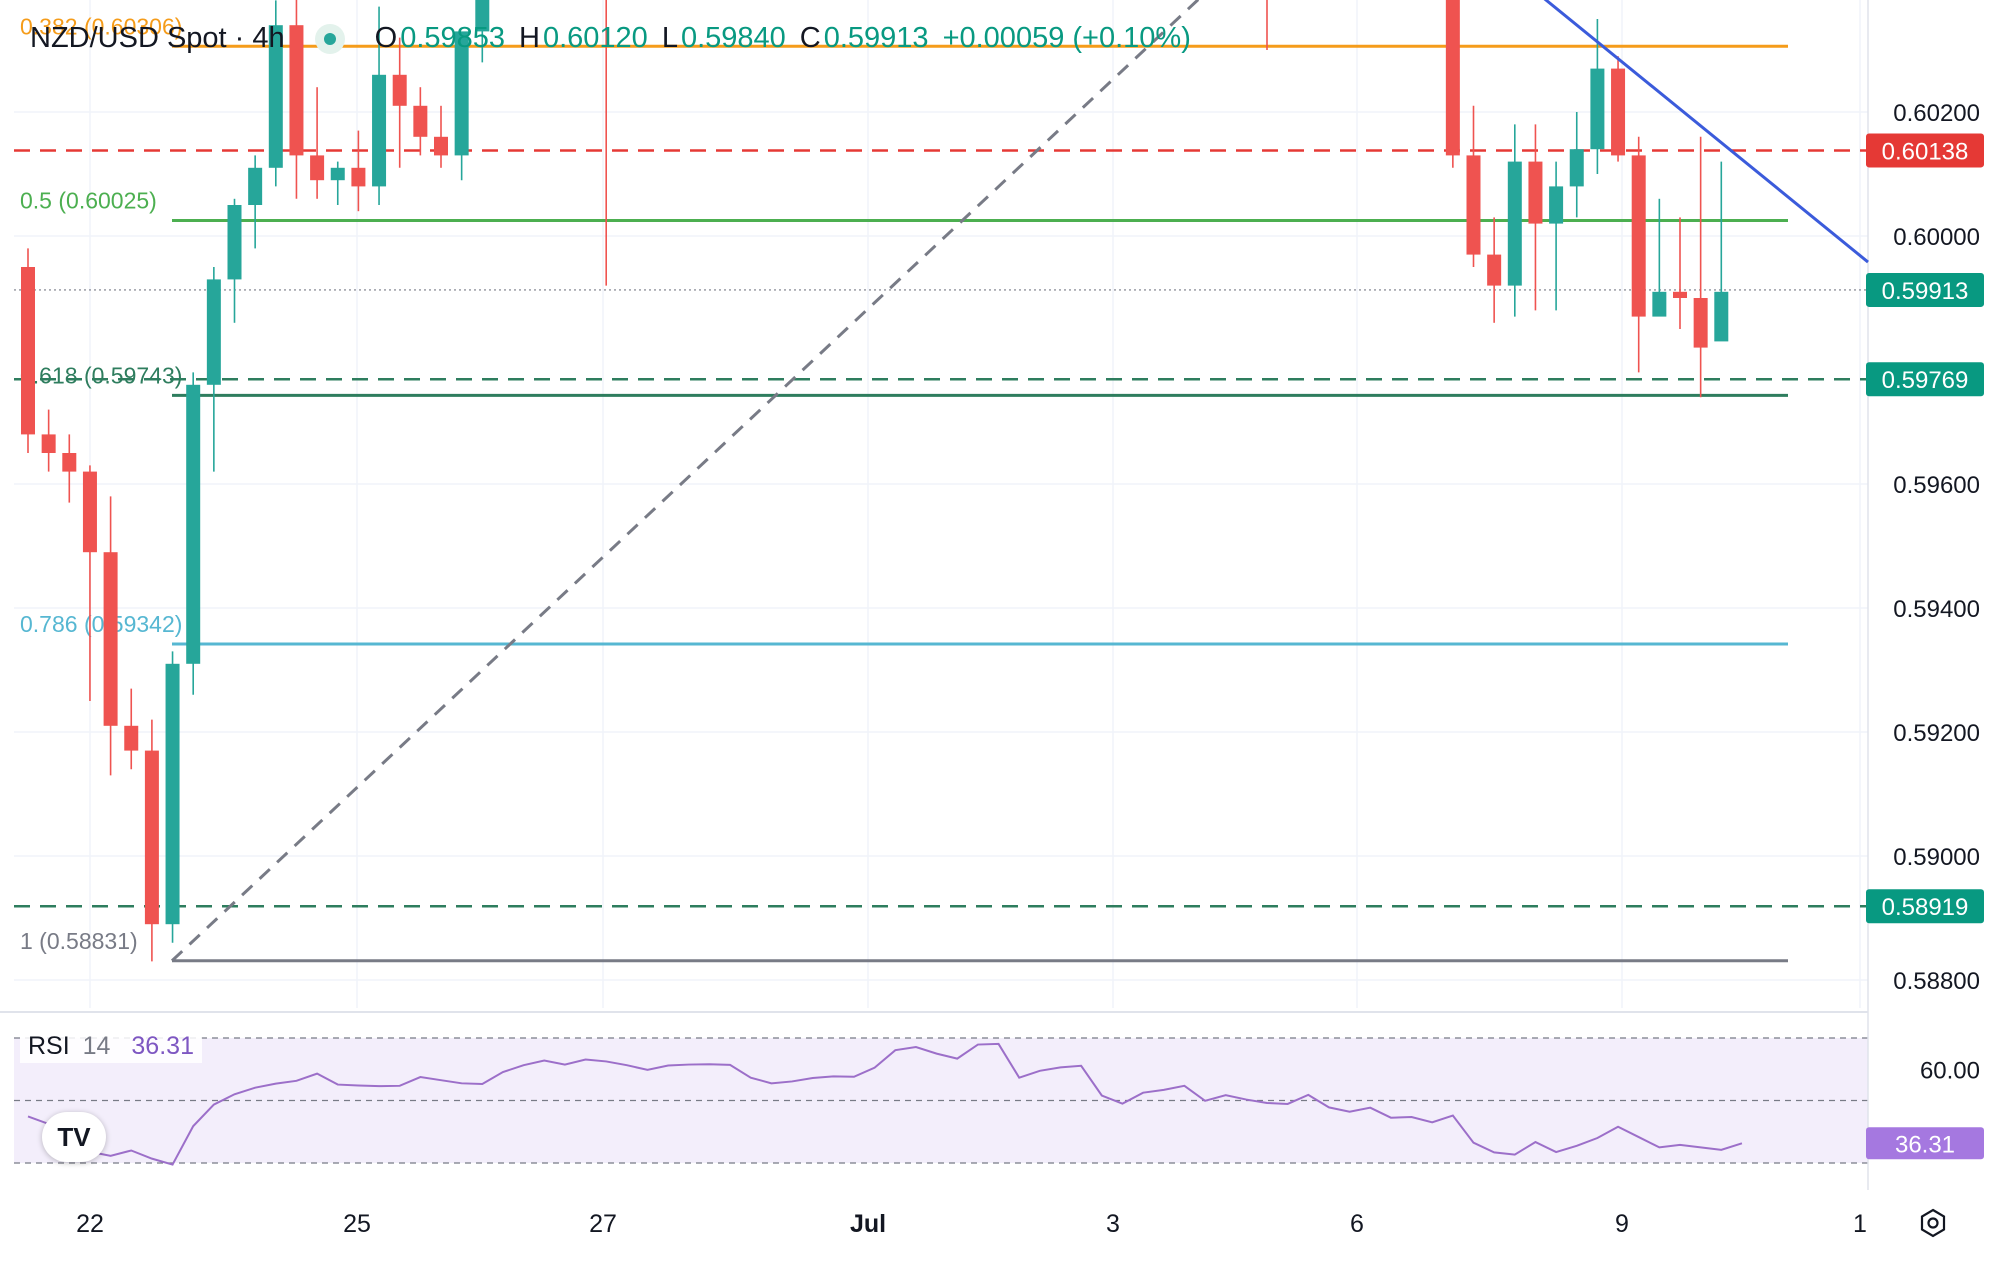 The height and width of the screenshot is (1265, 1996). I want to click on y-tick-label: 0.59200, so click(1936, 733).